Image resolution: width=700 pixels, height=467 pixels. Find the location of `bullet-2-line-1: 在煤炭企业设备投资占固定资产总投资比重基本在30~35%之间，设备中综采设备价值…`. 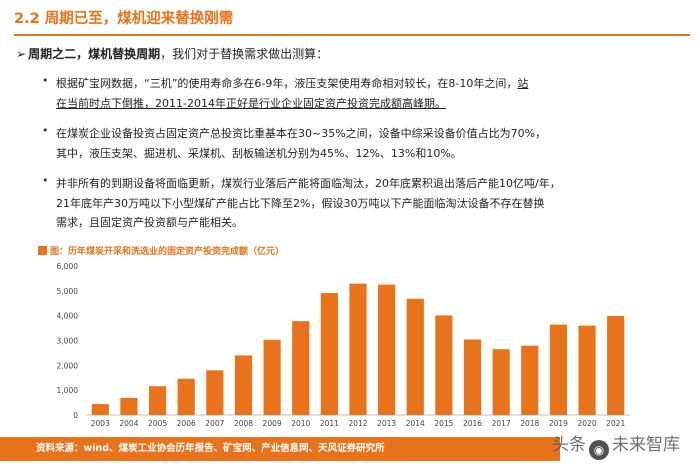

bullet-2-line-1: 在煤炭企业设备投资占固定资产总投资比重基本在30~35%之间，设备中综采设备价值… is located at coordinates (301, 133).